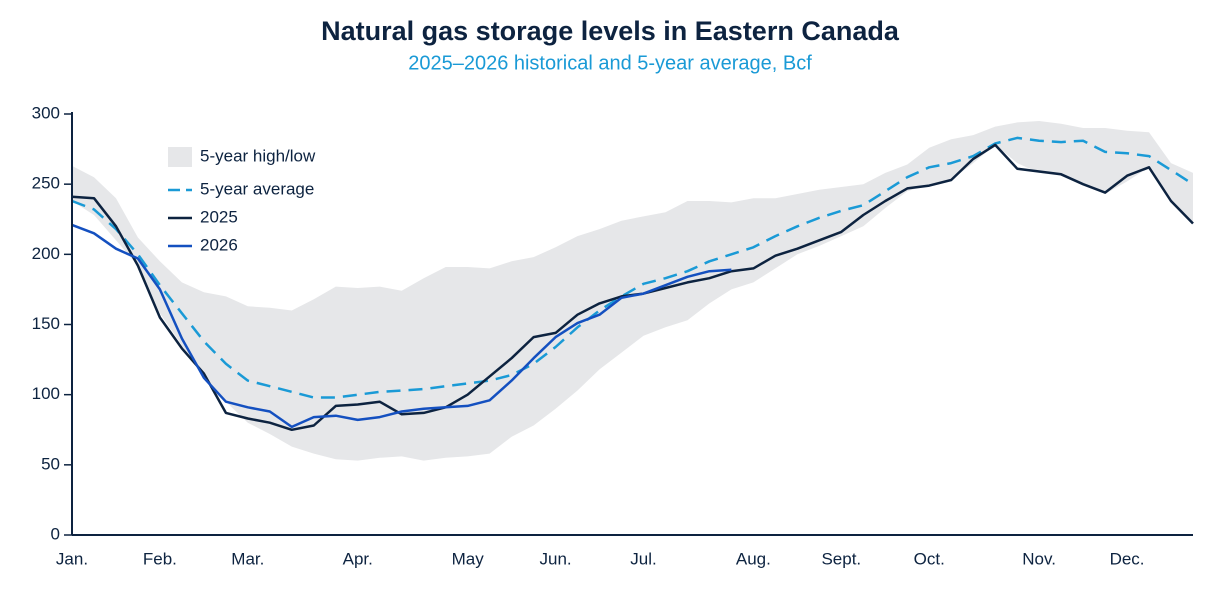  I want to click on y-tick-label: 250, so click(46, 183).